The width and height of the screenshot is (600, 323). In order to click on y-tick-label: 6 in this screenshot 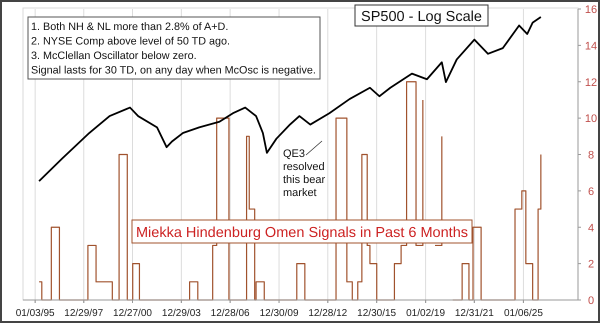, I will do `click(591, 192)`.